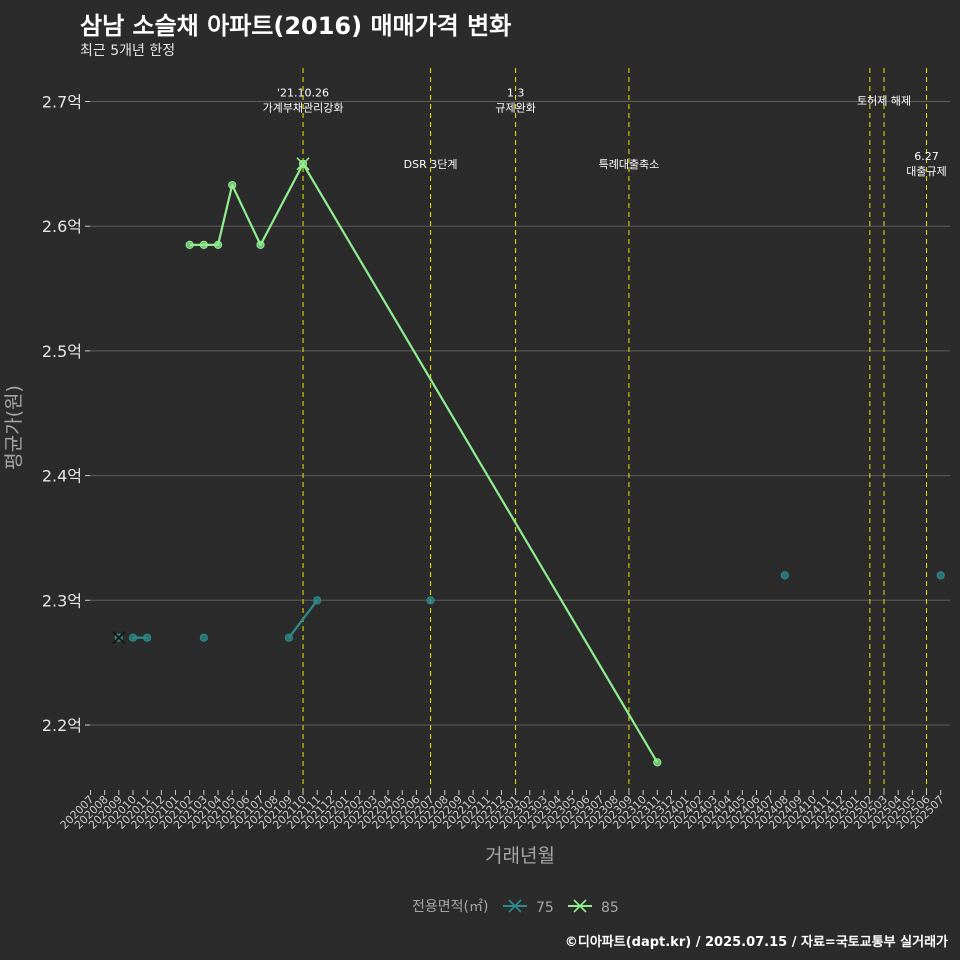 The width and height of the screenshot is (960, 960). Describe the element at coordinates (296, 26) in the screenshot. I see `chart-title: 삼남 소슬채 아파트(2016) 매매가격 변화` at that location.